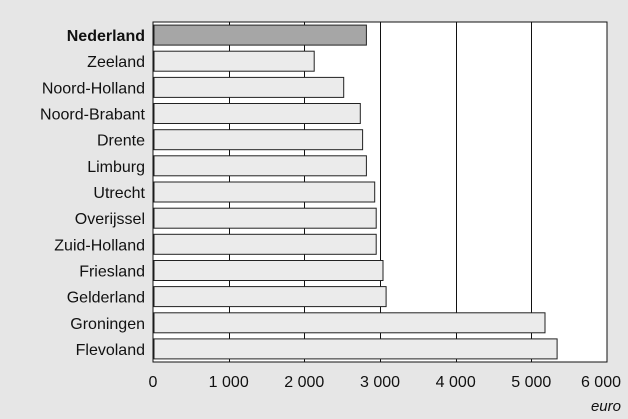  I want to click on category-label: Nederland, so click(106, 36).